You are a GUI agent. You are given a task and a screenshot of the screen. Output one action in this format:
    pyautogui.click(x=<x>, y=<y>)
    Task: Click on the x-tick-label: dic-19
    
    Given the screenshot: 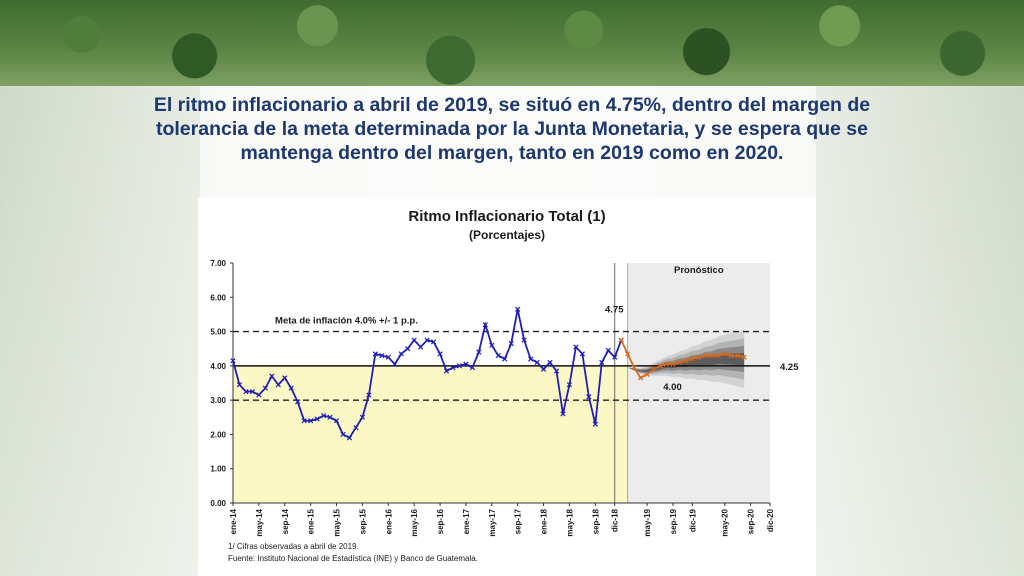 What is the action you would take?
    pyautogui.click(x=692, y=520)
    